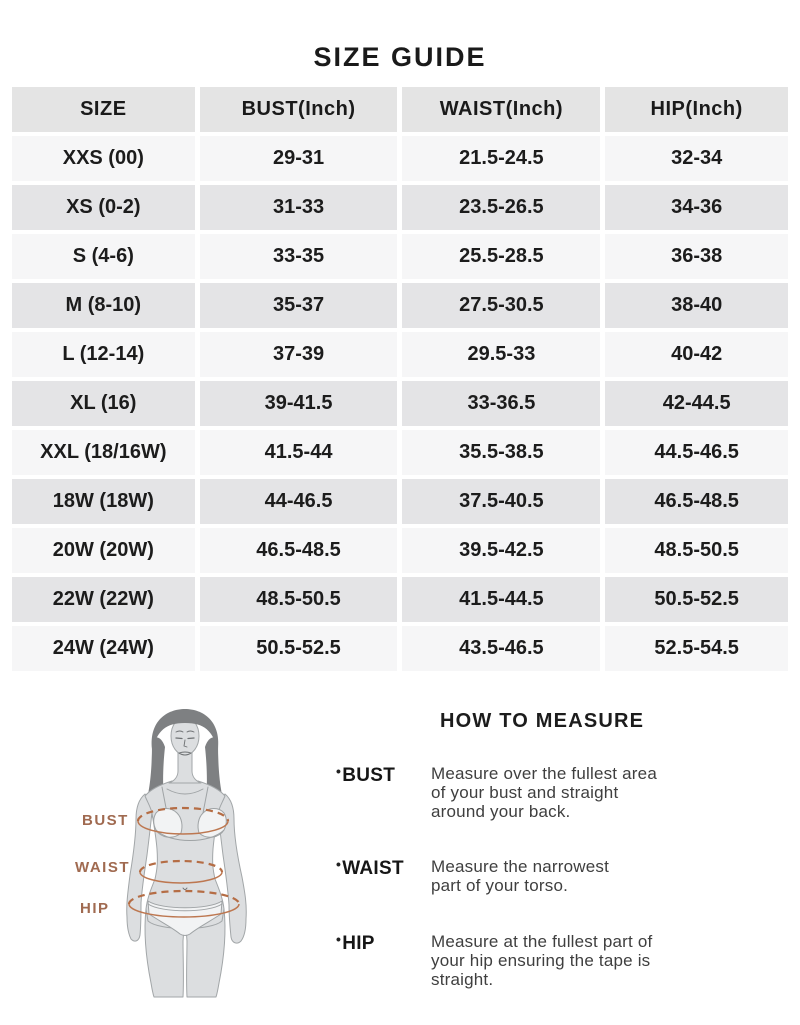  What do you see at coordinates (501, 158) in the screenshot?
I see `cell: 21.5-24.5` at bounding box center [501, 158].